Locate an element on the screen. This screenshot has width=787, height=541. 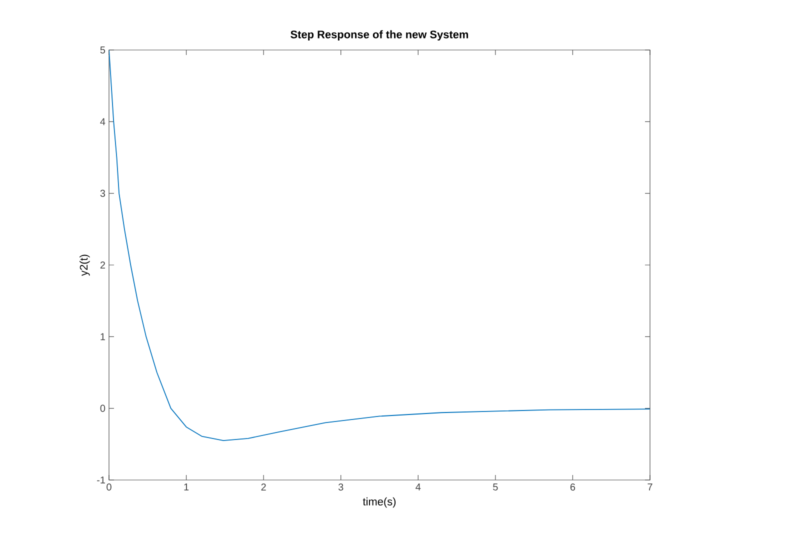
x-tick-label: 0 is located at coordinates (109, 487).